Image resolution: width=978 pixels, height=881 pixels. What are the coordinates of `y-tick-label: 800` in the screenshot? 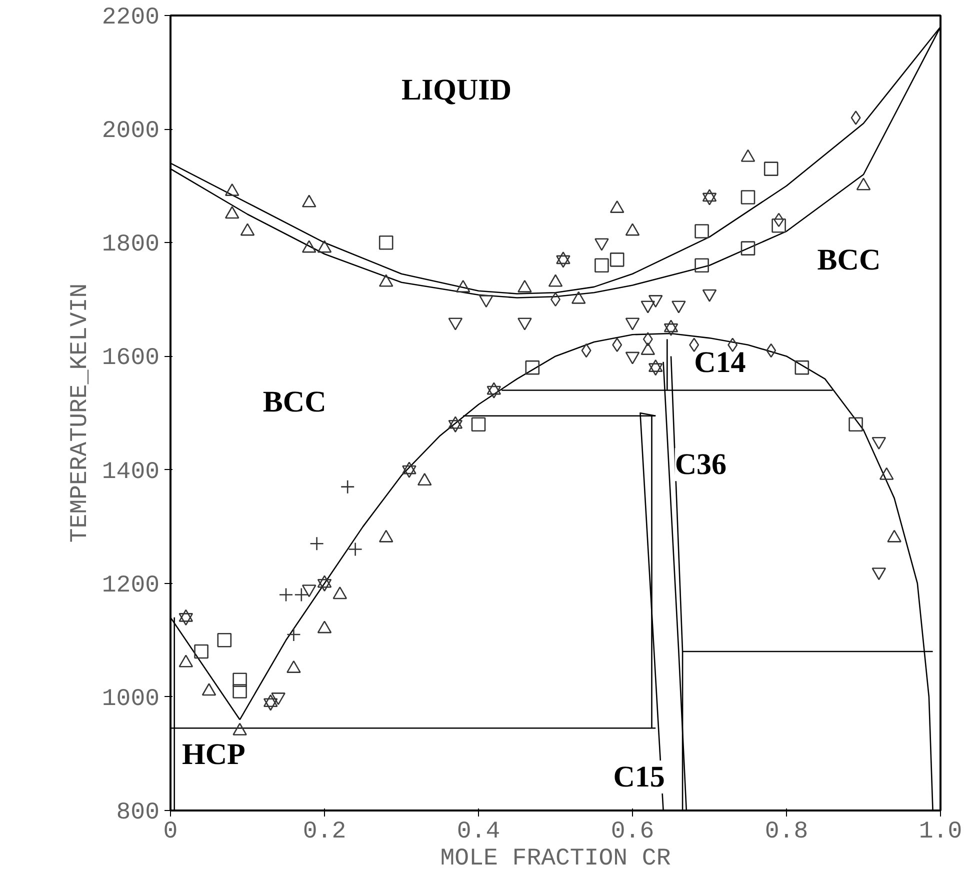 It's located at (138, 813).